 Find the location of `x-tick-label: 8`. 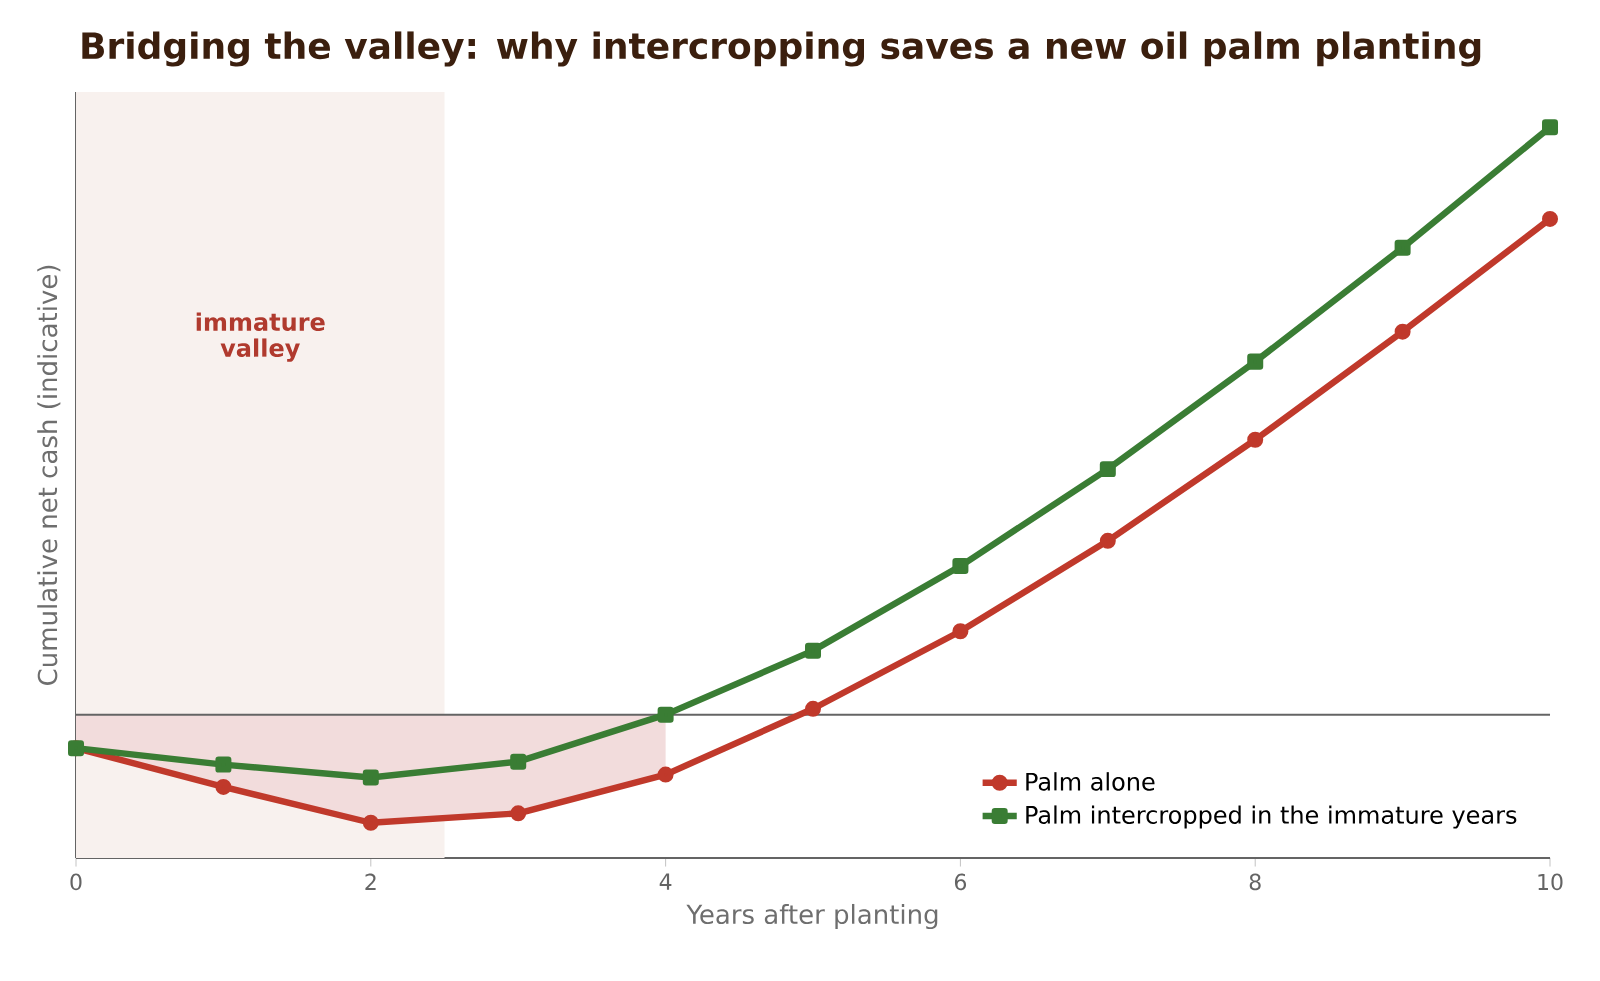

x-tick-label: 8 is located at coordinates (1255, 882).